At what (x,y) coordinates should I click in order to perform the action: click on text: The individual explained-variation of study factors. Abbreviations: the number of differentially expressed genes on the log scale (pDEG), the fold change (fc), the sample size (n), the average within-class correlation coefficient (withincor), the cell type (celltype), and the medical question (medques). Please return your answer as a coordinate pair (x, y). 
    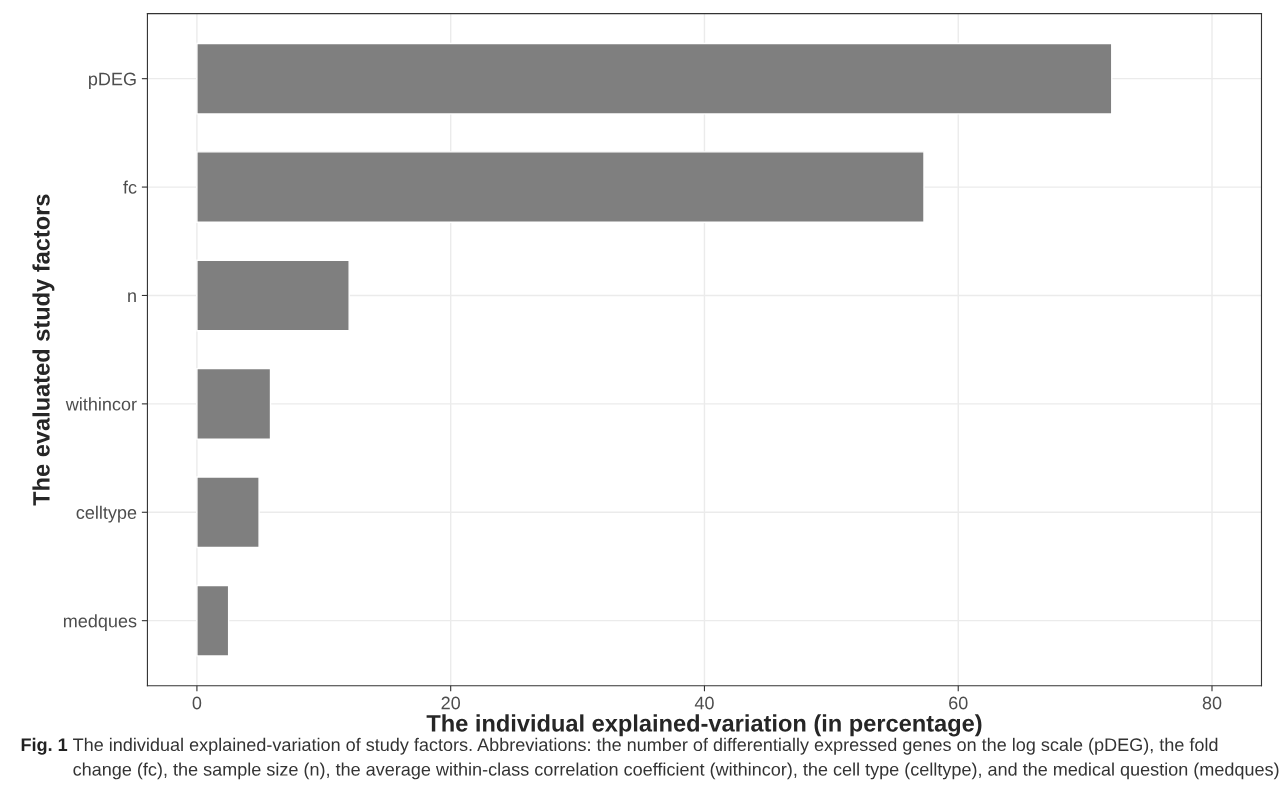
    Looking at the image, I should click on (676, 758).